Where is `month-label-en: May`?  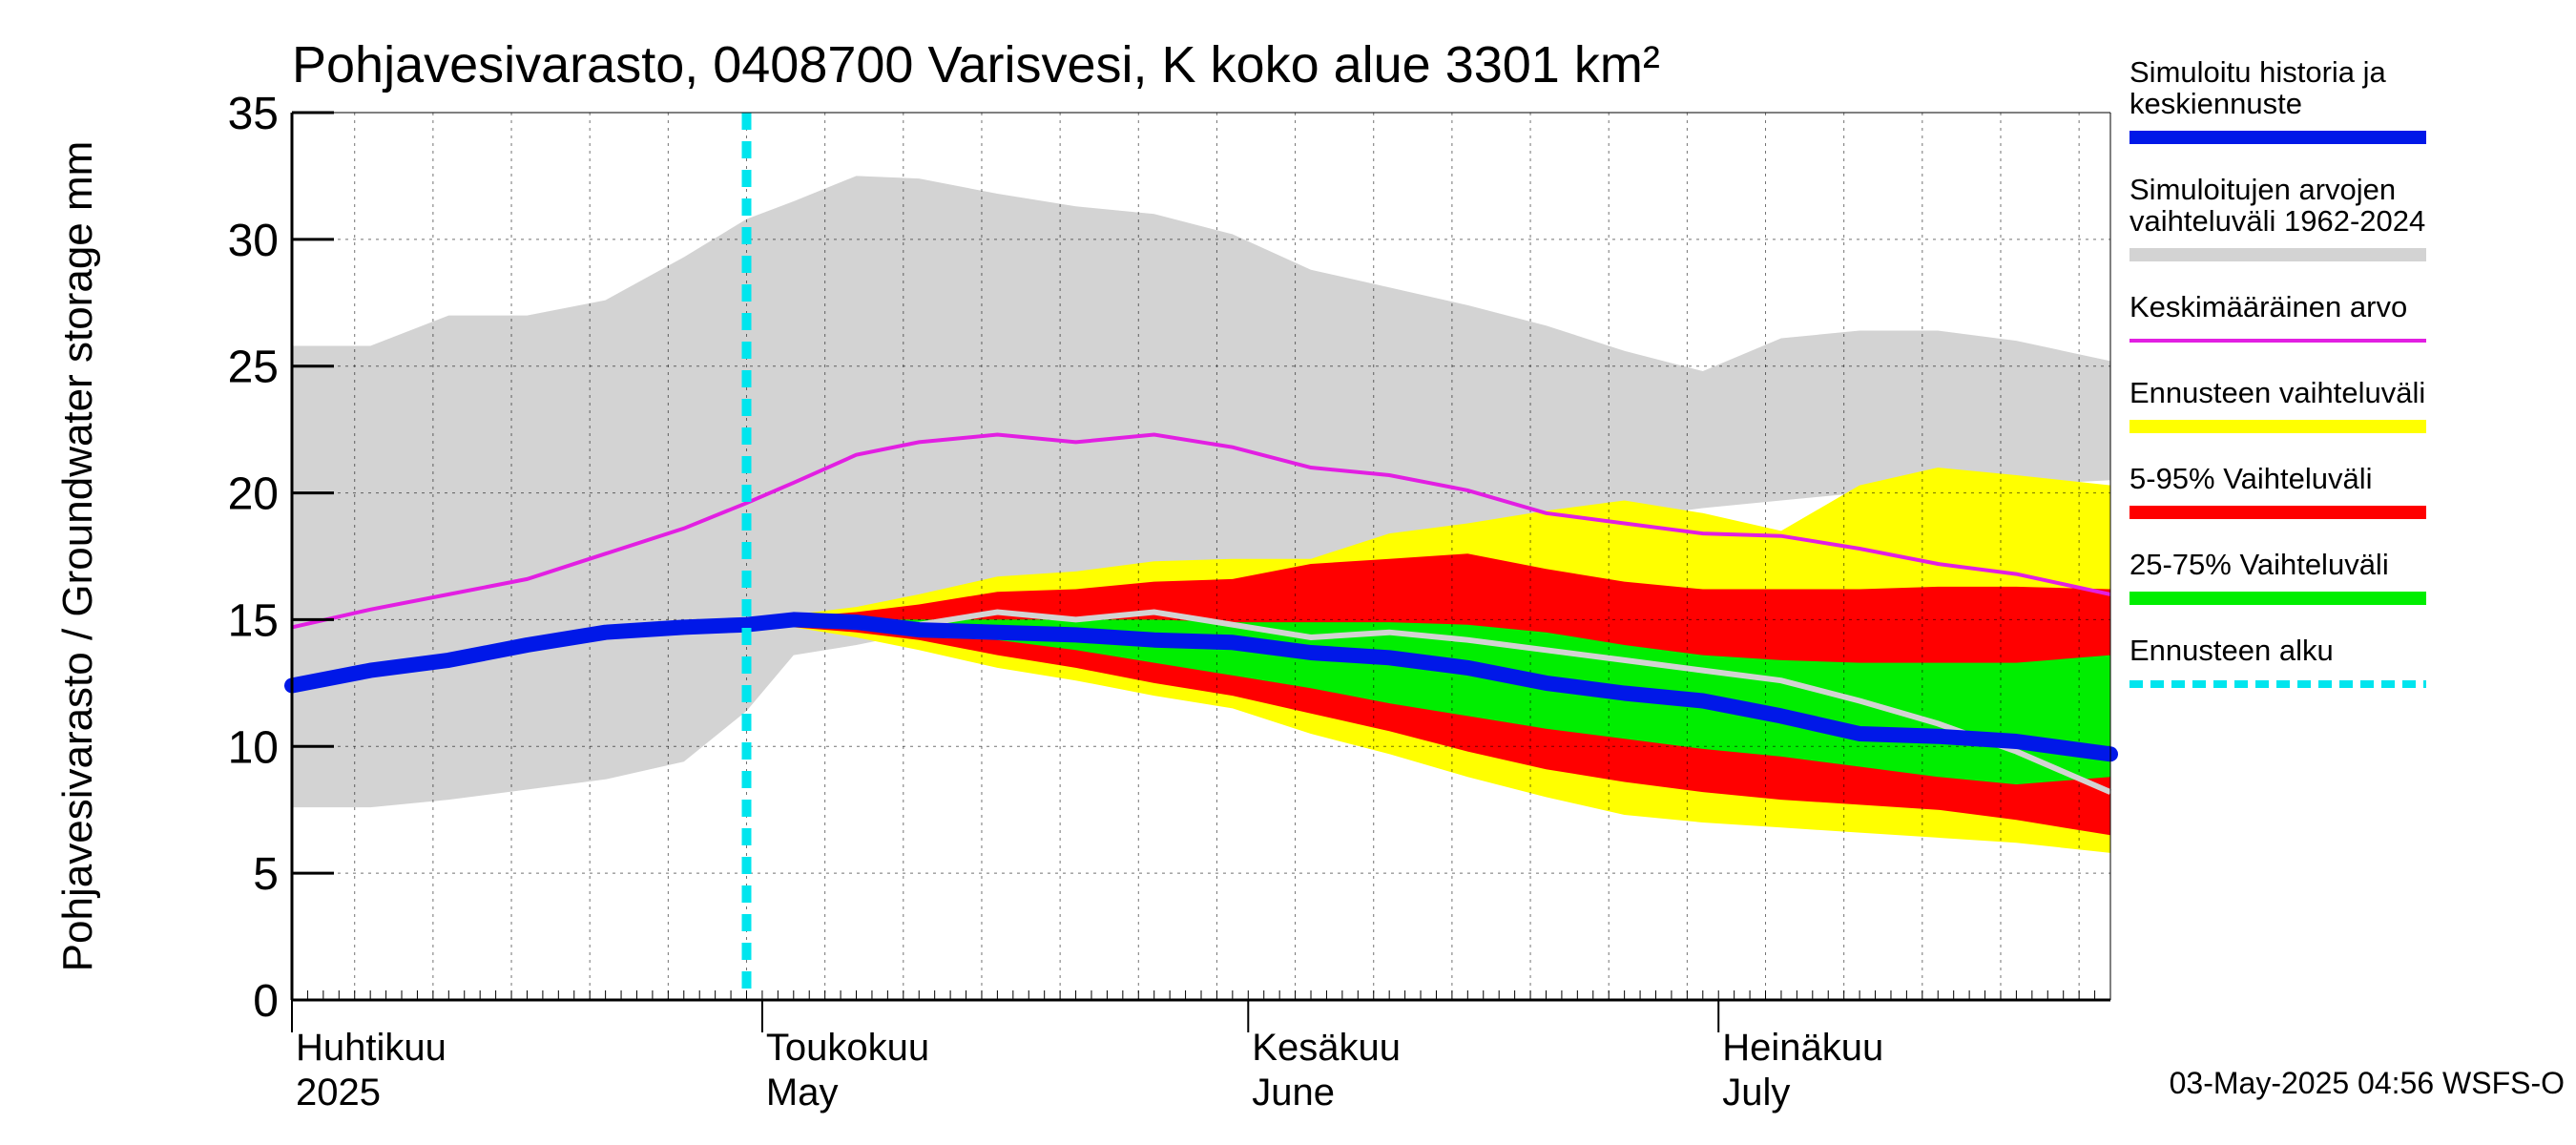
month-label-en: May is located at coordinates (802, 1093).